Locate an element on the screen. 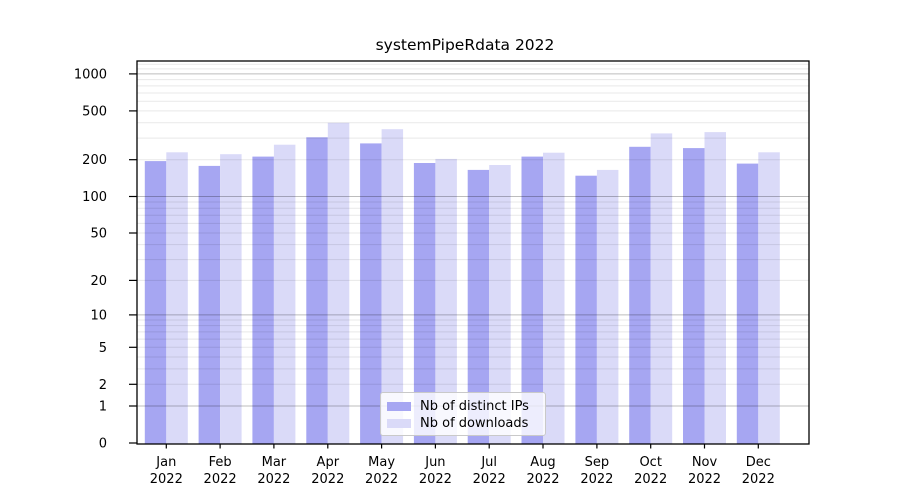 Image resolution: width=900 pixels, height=500 pixels. x-tick-label-month: Aug is located at coordinates (542, 462).